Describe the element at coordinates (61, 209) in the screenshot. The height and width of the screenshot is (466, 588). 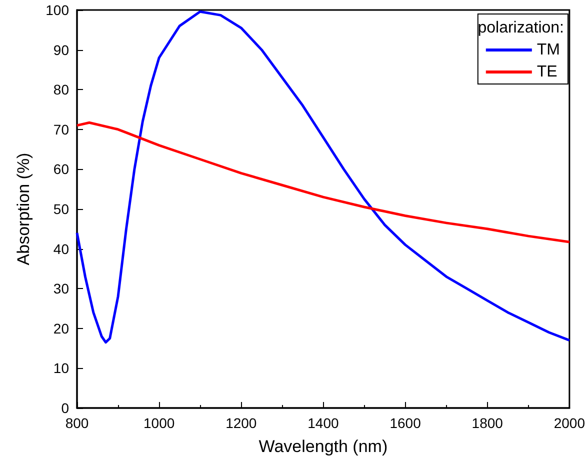
I see `y-tick-label: 50` at that location.